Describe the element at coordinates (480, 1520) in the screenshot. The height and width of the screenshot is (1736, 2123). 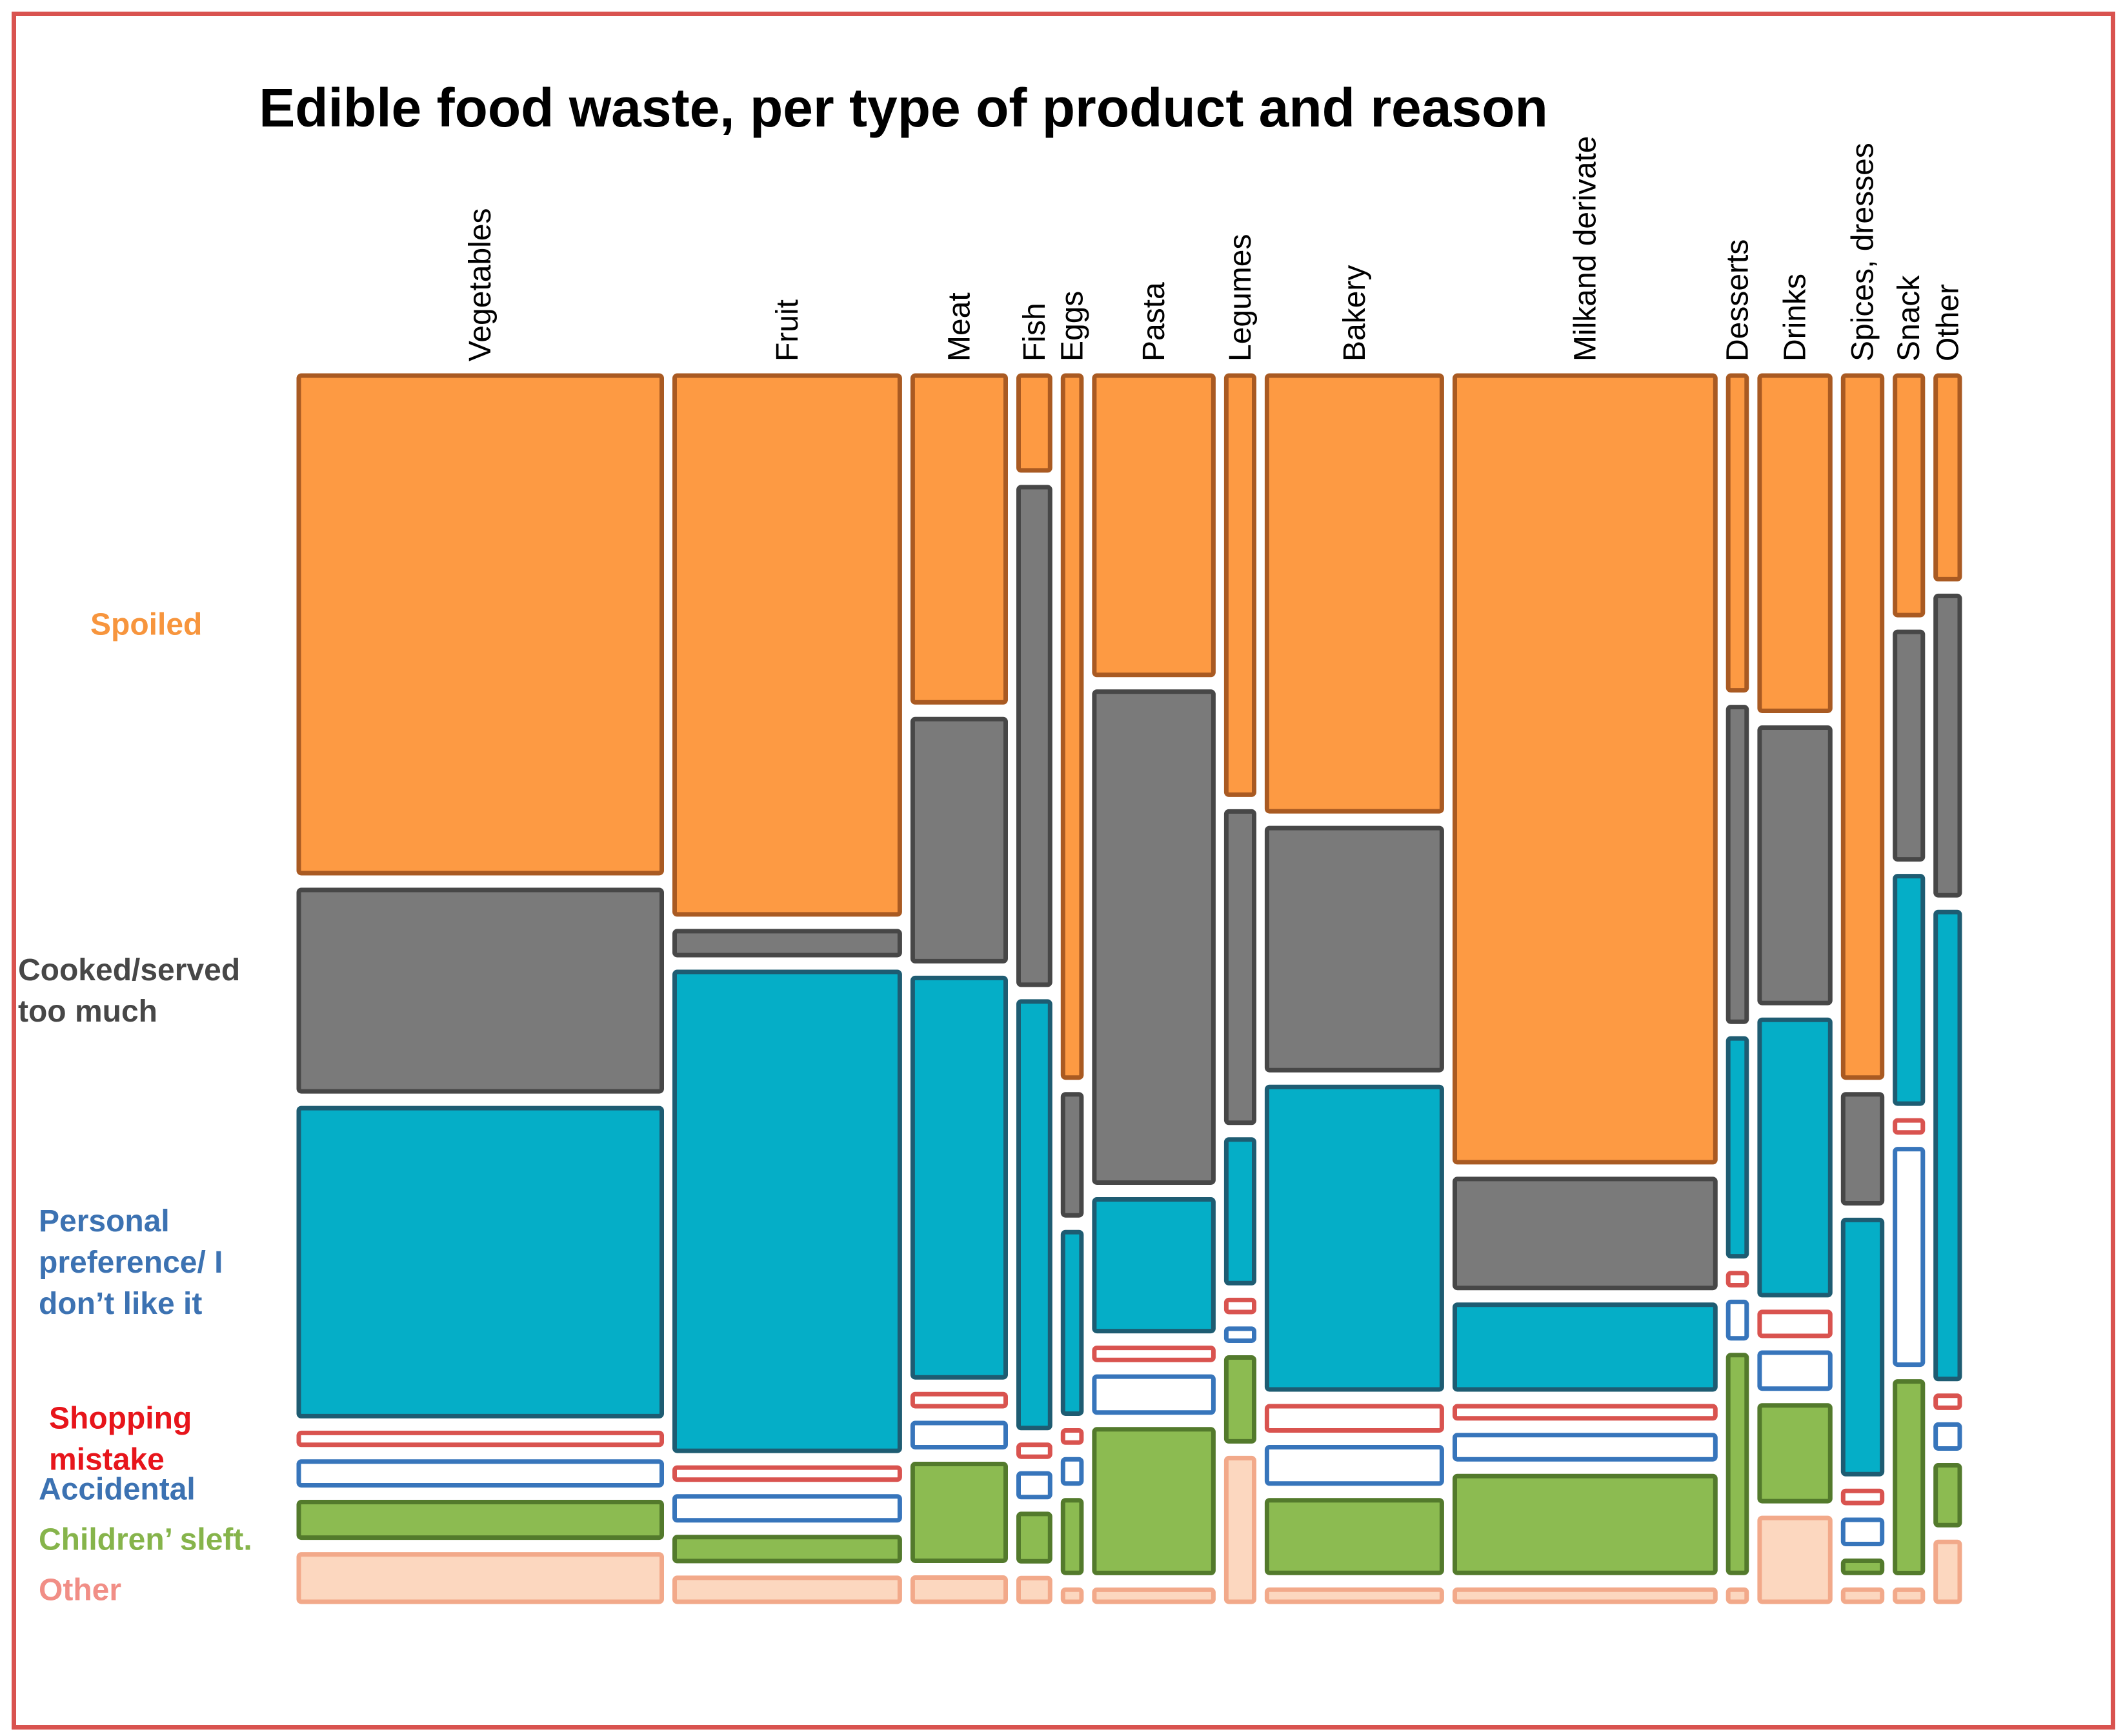
I see `tile-vegetables-children-sleft` at that location.